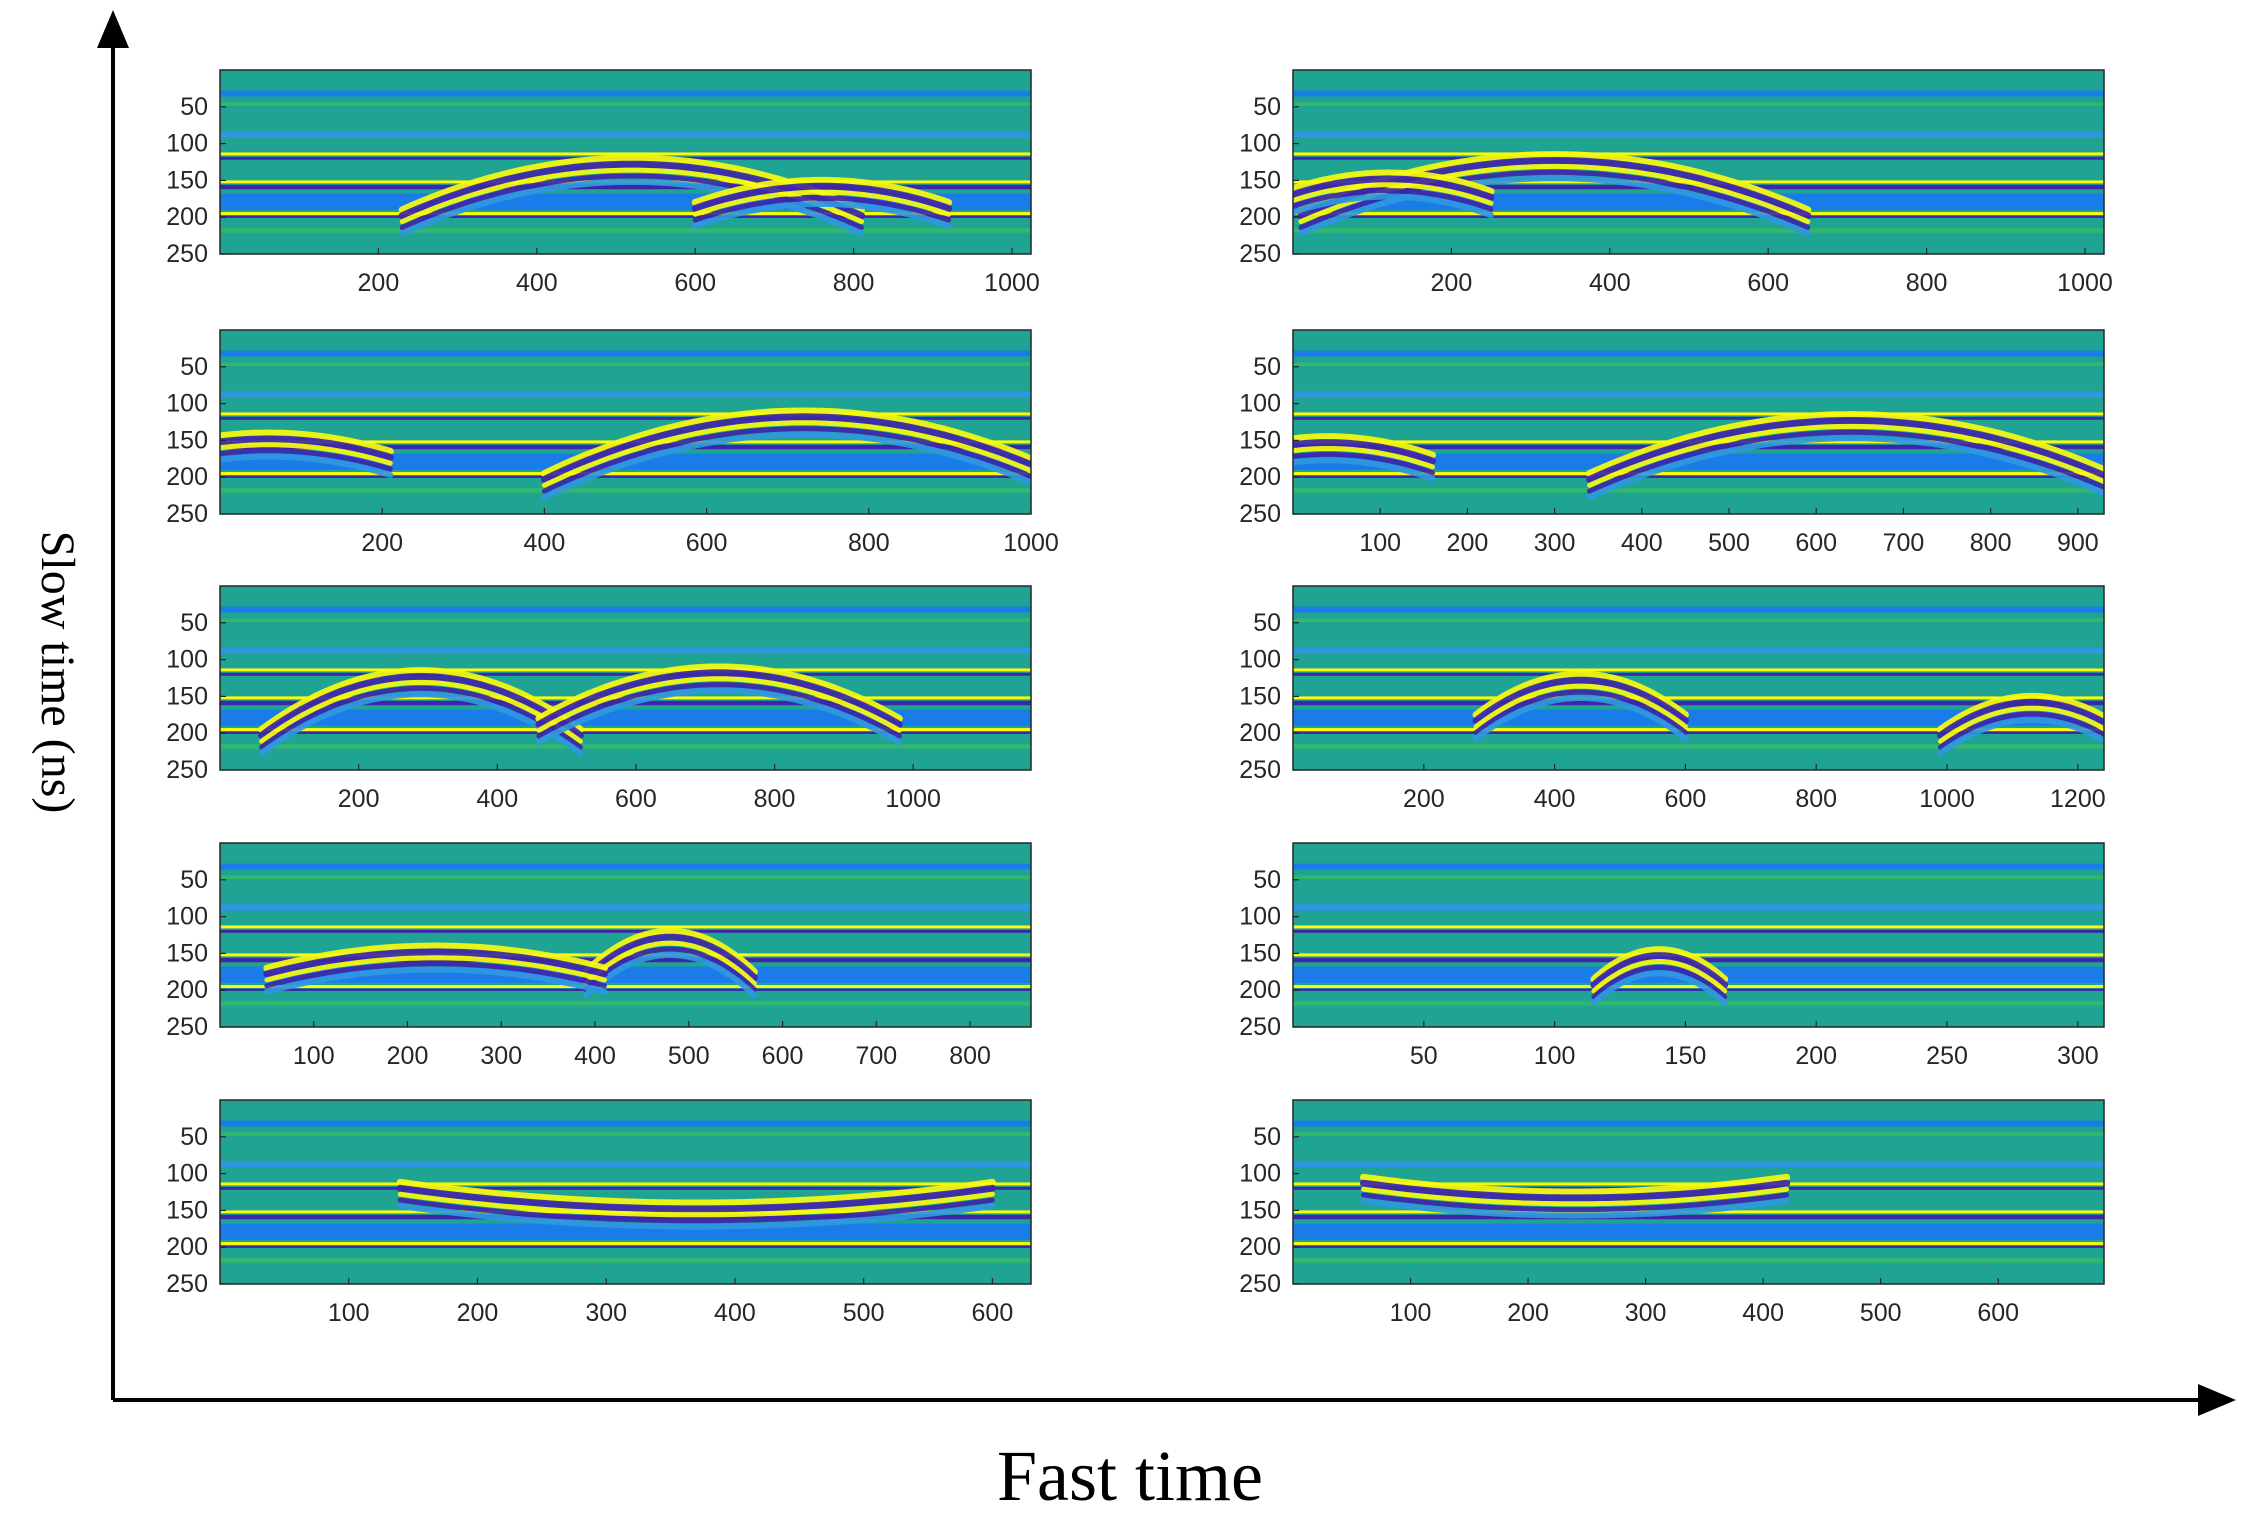 The width and height of the screenshot is (2248, 1518). Describe the element at coordinates (2217, 1400) in the screenshot. I see `fast-time-axis-arrow-icon` at that location.